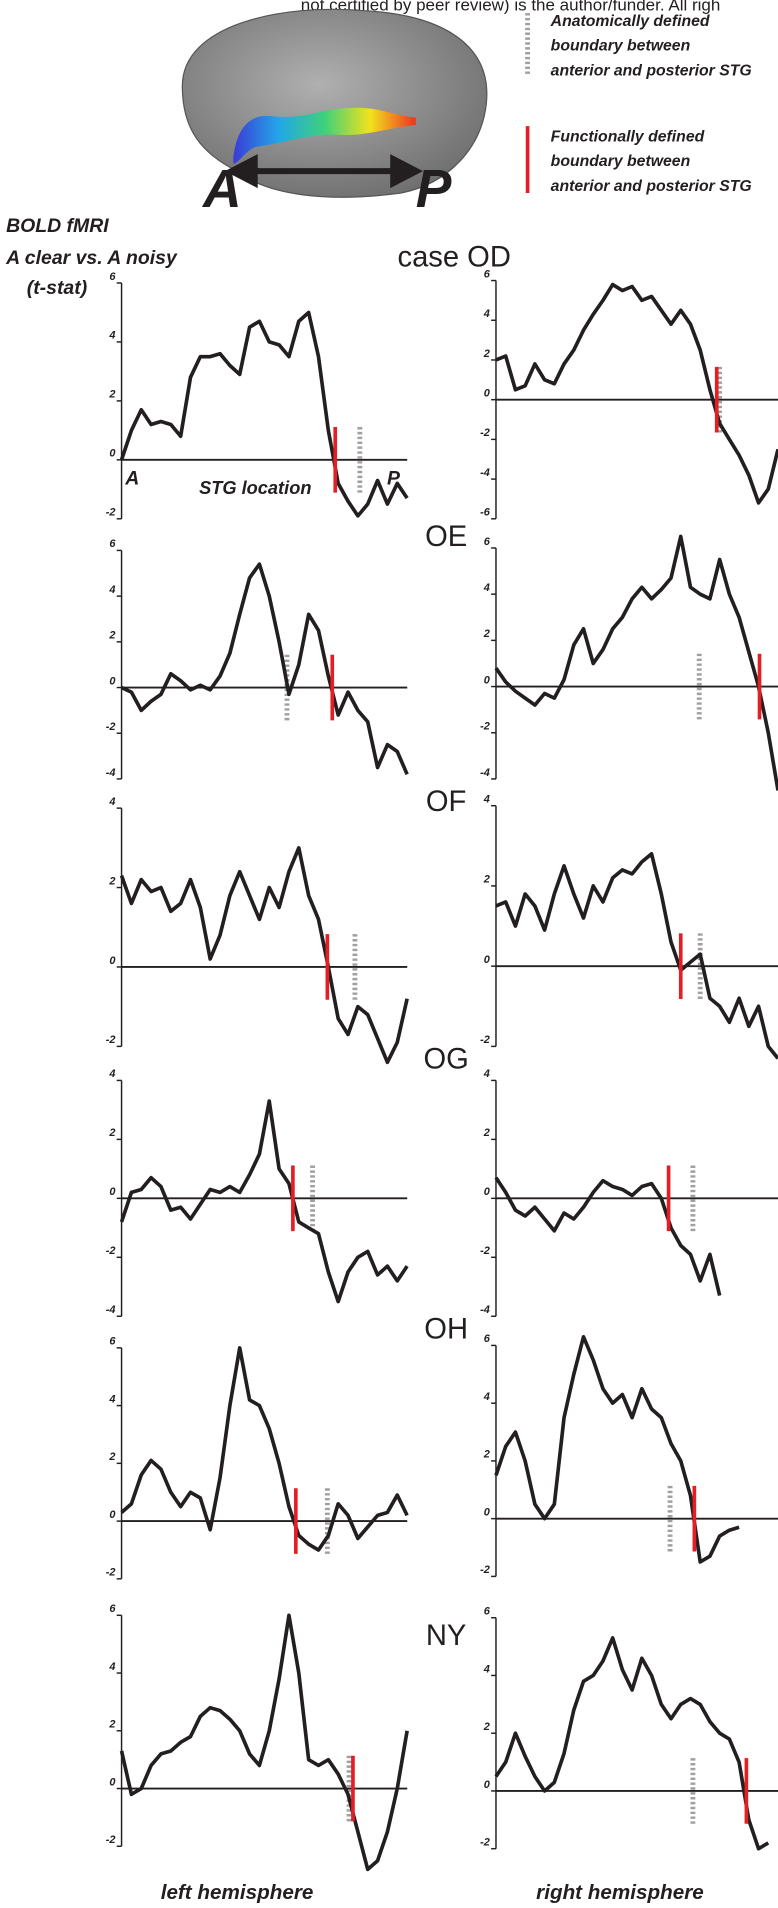  What do you see at coordinates (630, 21) in the screenshot?
I see `legend-text: Anatomically defined` at bounding box center [630, 21].